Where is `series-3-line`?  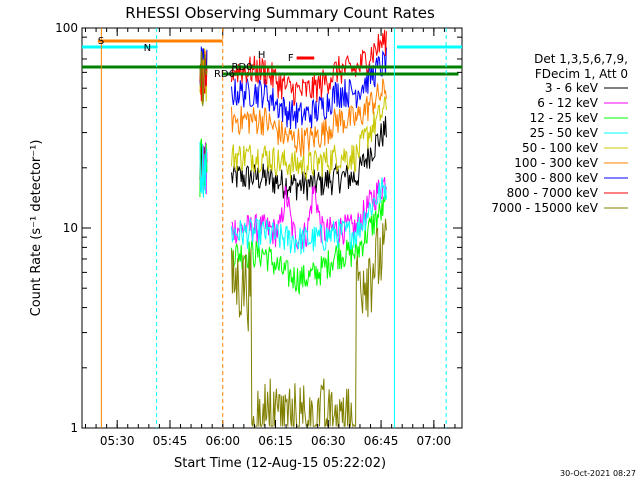
series-3-line is located at coordinates (309, 244).